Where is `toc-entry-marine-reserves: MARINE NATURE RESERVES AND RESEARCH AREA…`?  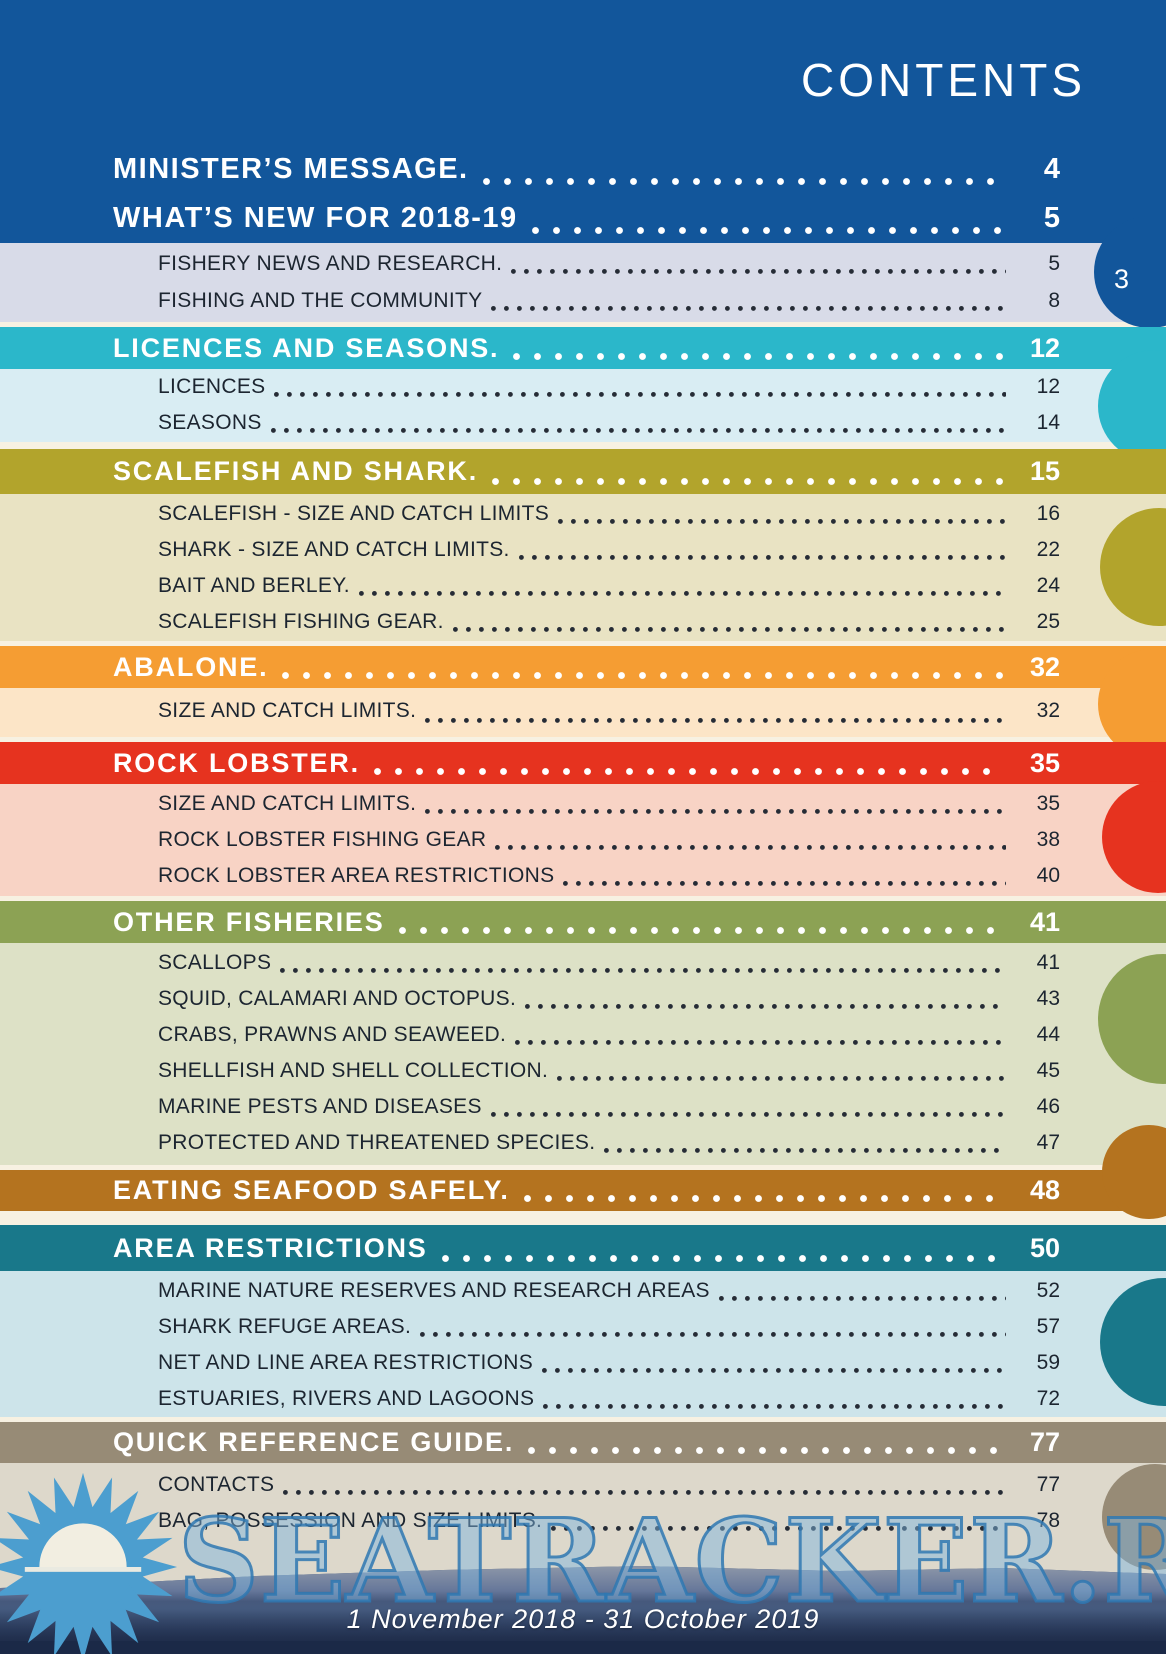 toc-entry-marine-reserves: MARINE NATURE RESERVES AND RESEARCH AREA… is located at coordinates (583, 1291).